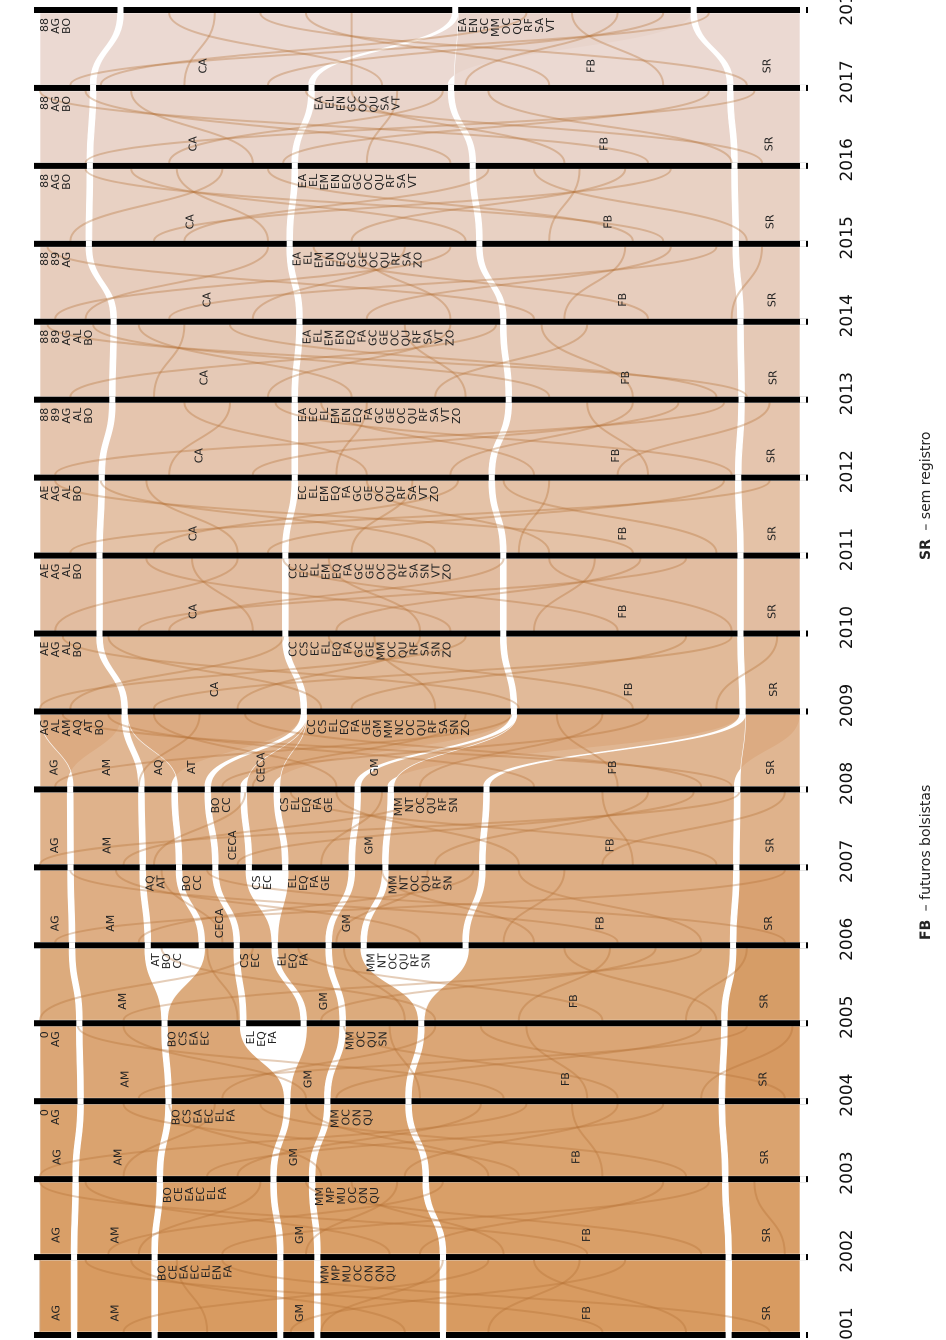  Describe the element at coordinates (401, 180) in the screenshot. I see `node-label: SA` at that location.